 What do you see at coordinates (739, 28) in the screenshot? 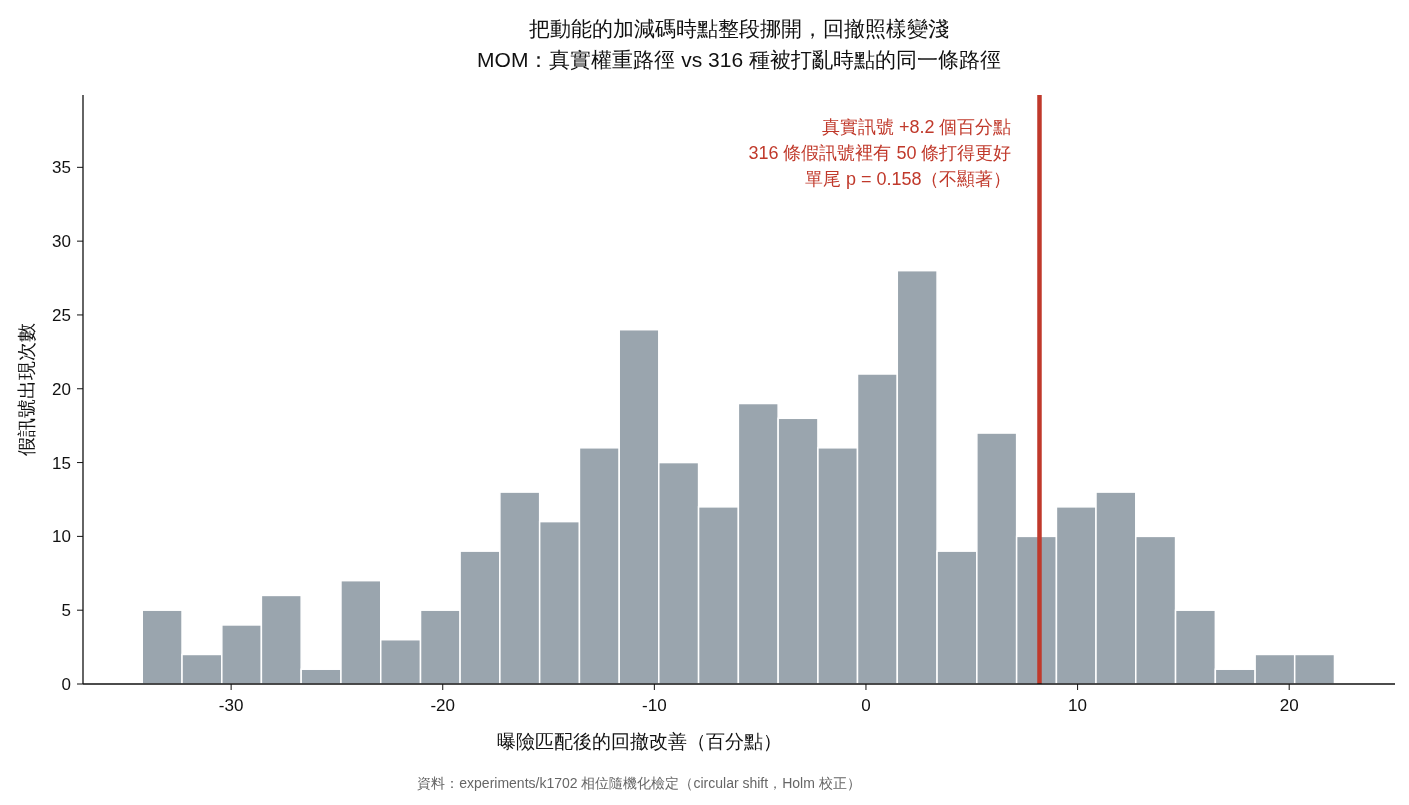
I see `chart-title: 把動能的加減碼時點整段挪開，回撤照樣變淺` at bounding box center [739, 28].